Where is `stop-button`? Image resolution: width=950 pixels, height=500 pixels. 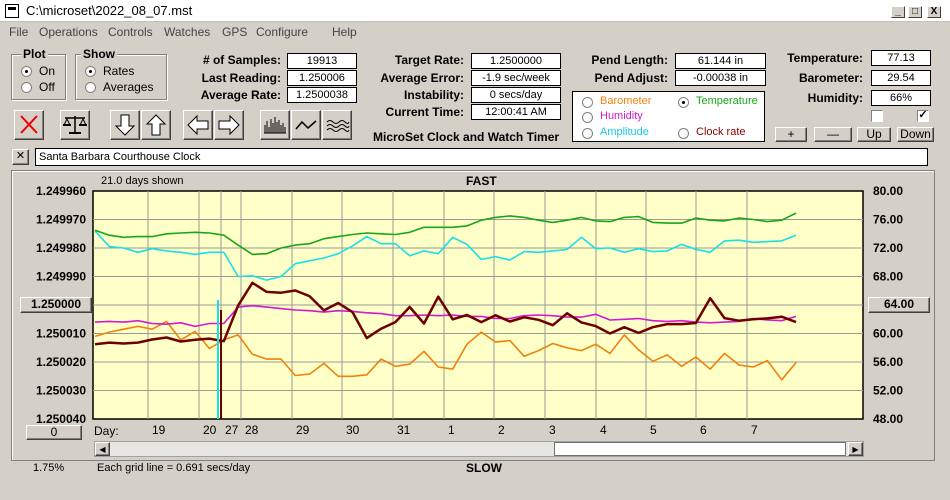
stop-button is located at coordinates (29, 125).